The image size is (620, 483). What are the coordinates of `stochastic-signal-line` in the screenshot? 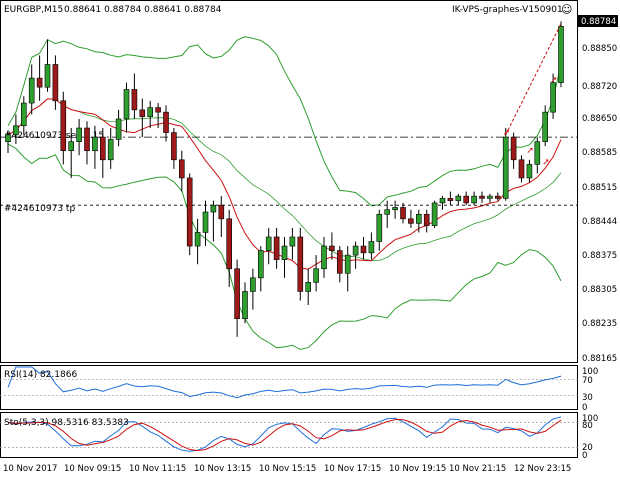 It's located at (284, 435).